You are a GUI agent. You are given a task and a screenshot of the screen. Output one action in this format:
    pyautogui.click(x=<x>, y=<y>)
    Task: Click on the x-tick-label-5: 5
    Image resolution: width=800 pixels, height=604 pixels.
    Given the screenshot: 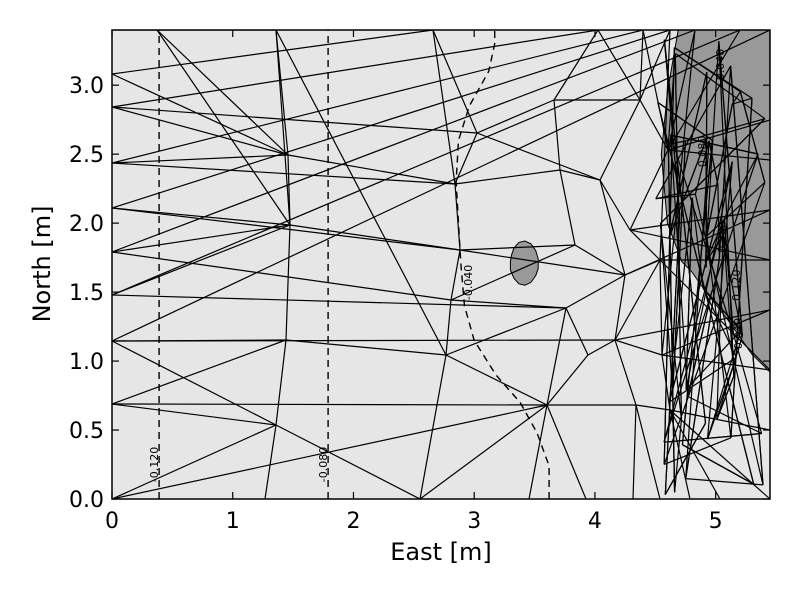 What is the action you would take?
    pyautogui.click(x=716, y=521)
    